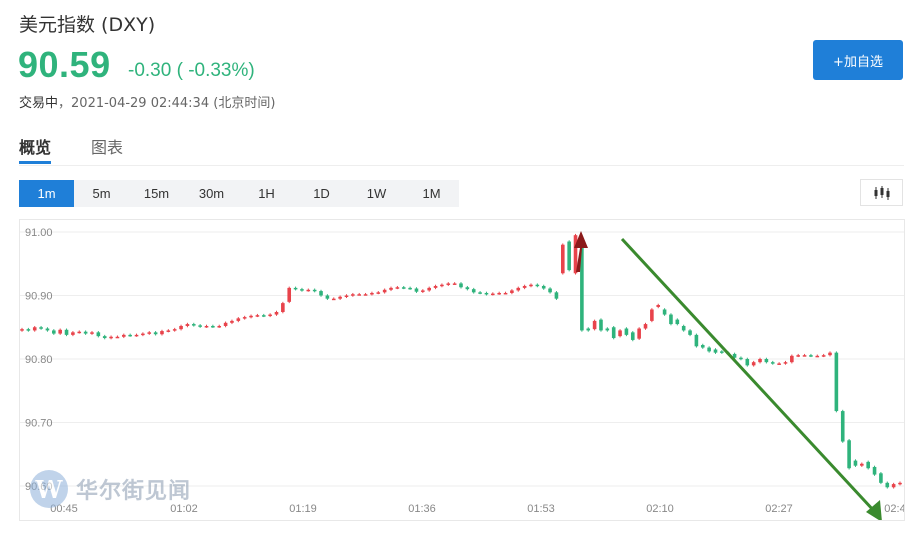  What do you see at coordinates (39, 103) in the screenshot?
I see `trade-status-state: 交易中` at bounding box center [39, 103].